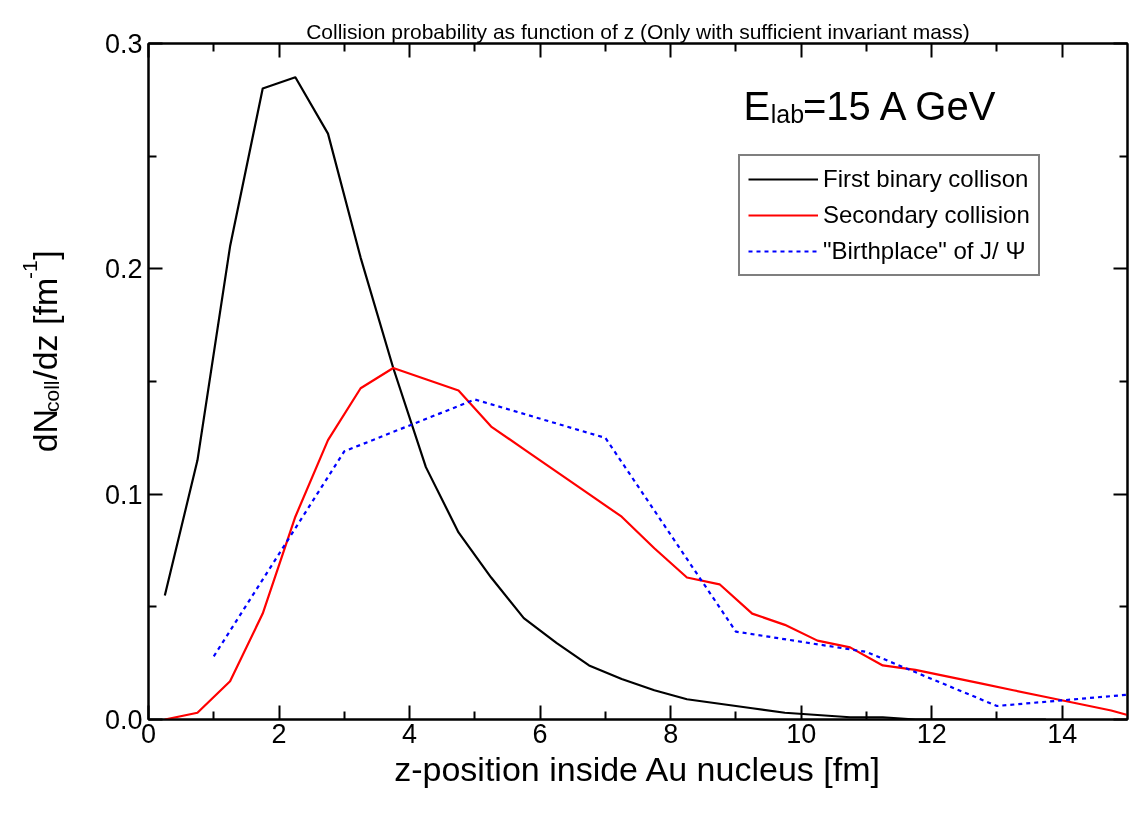 Image resolution: width=1140 pixels, height=824 pixels. What do you see at coordinates (801, 733) in the screenshot?
I see `x-tick-label: 10` at bounding box center [801, 733].